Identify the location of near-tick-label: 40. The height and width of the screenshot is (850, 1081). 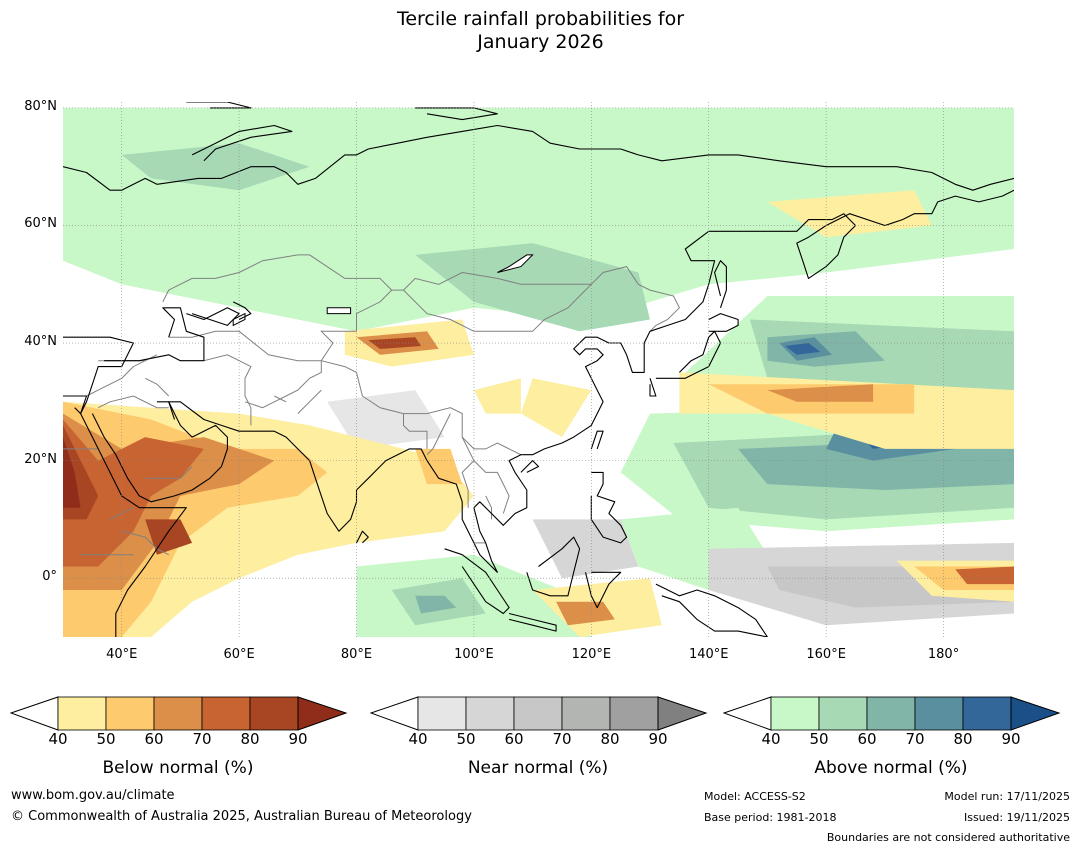
(418, 739).